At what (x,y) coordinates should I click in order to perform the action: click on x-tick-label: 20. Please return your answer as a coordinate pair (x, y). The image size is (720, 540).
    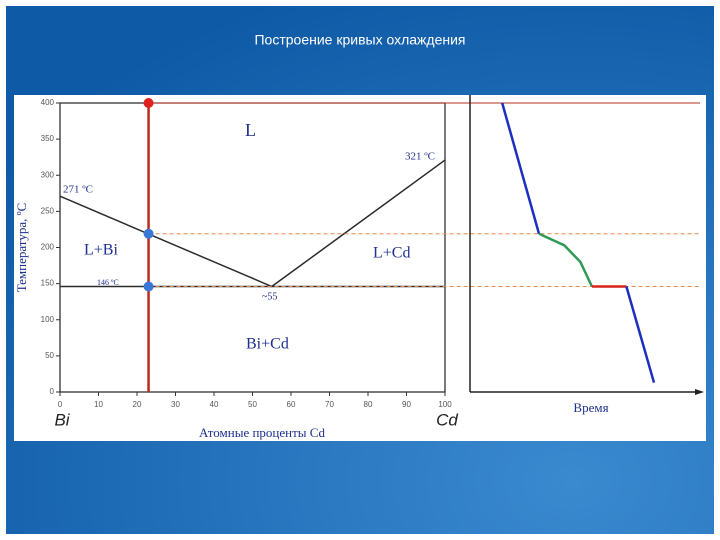
    Looking at the image, I should click on (137, 404).